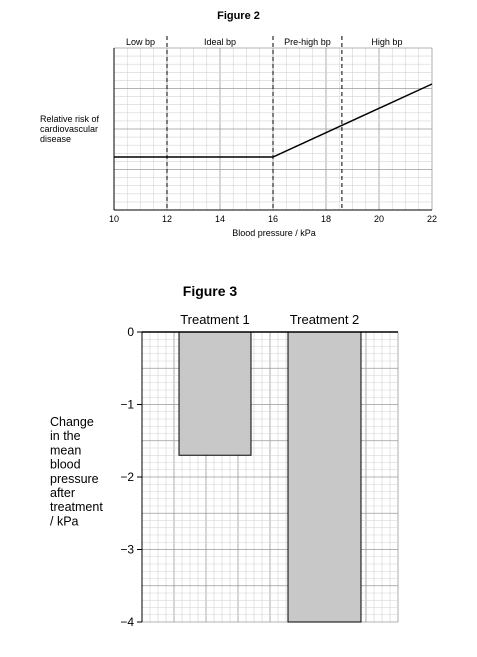 The image size is (477, 657). What do you see at coordinates (130, 332) in the screenshot?
I see `figure-3-y-tick-label: 0` at bounding box center [130, 332].